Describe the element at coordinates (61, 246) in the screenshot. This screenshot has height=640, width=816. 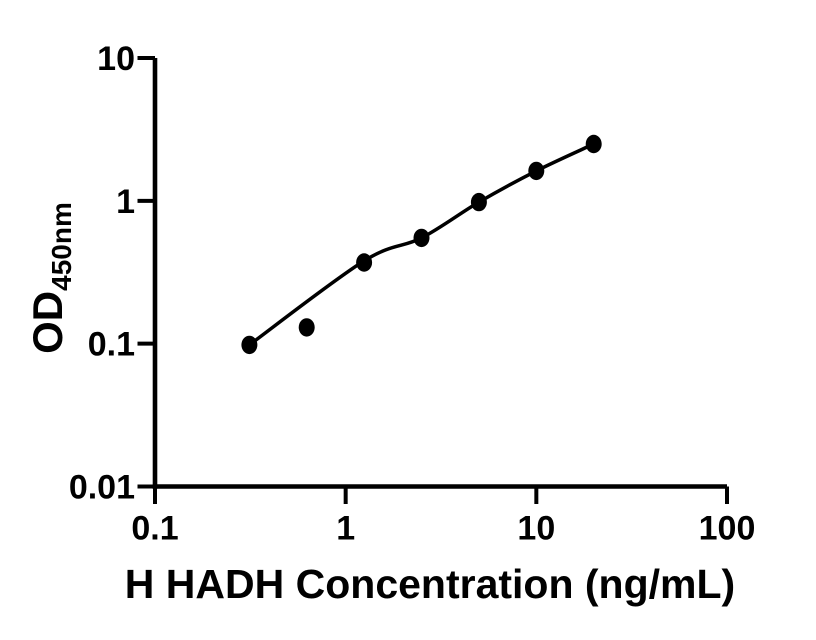
I see `y-axis-title-subscript: 450nm` at that location.